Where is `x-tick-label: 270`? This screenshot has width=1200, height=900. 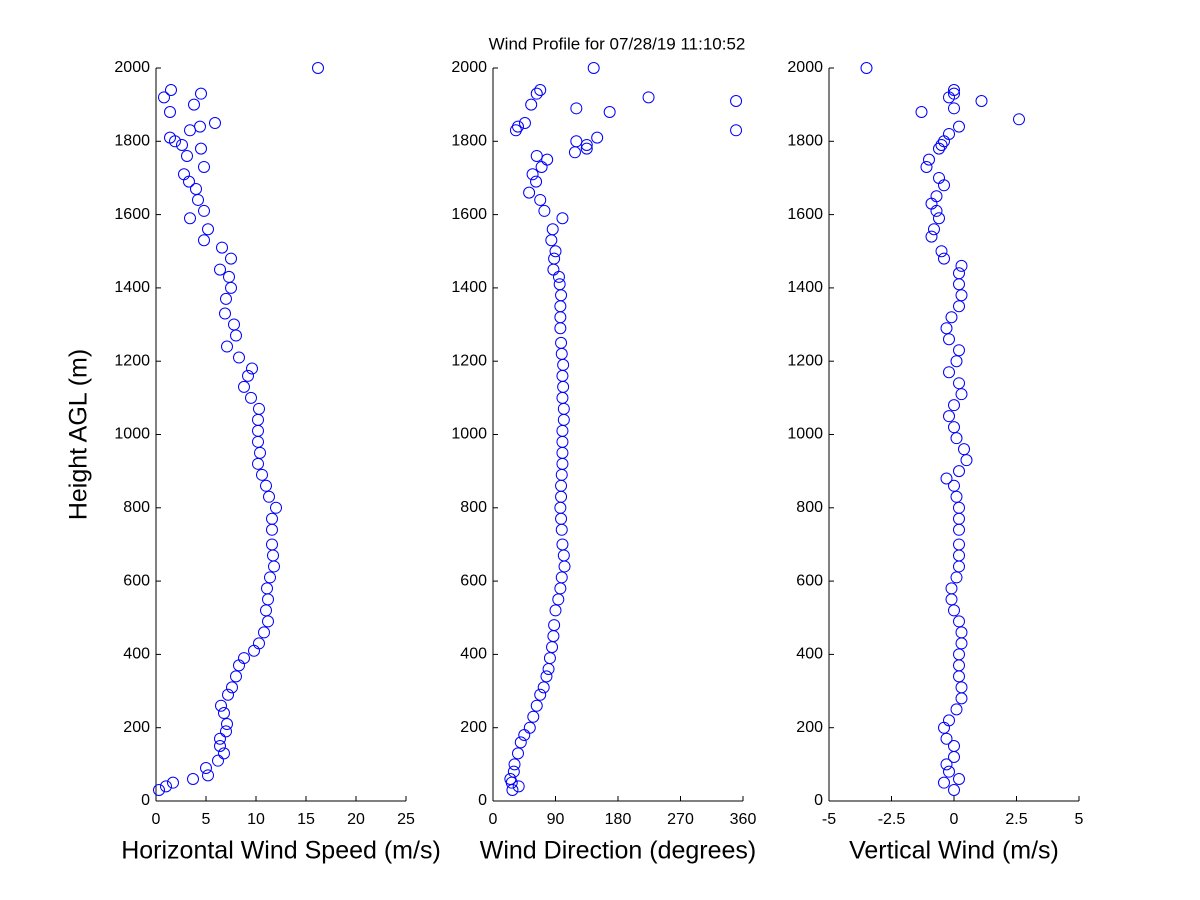
x-tick-label: 270 is located at coordinates (680, 819).